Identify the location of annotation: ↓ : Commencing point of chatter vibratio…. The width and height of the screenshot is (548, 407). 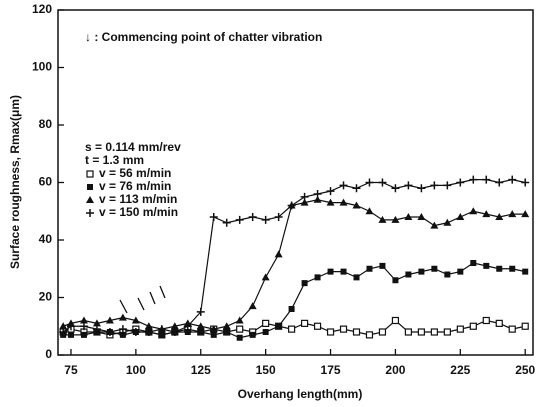
(203, 37).